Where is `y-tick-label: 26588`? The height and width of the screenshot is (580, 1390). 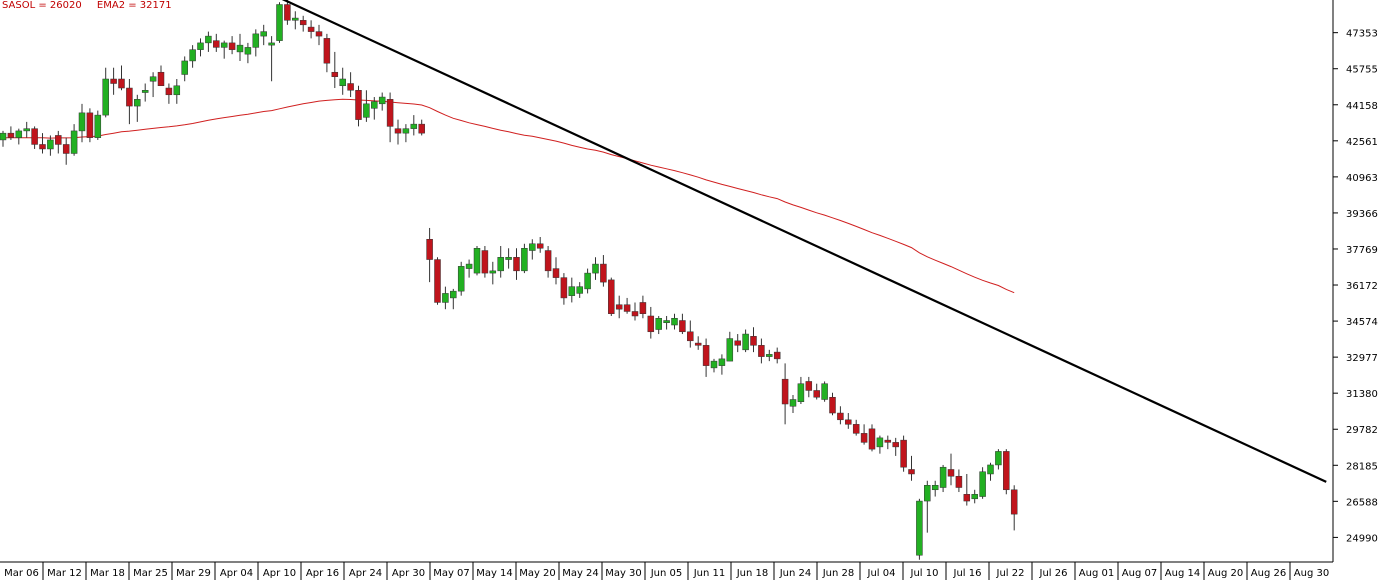 y-tick-label: 26588 is located at coordinates (1362, 502).